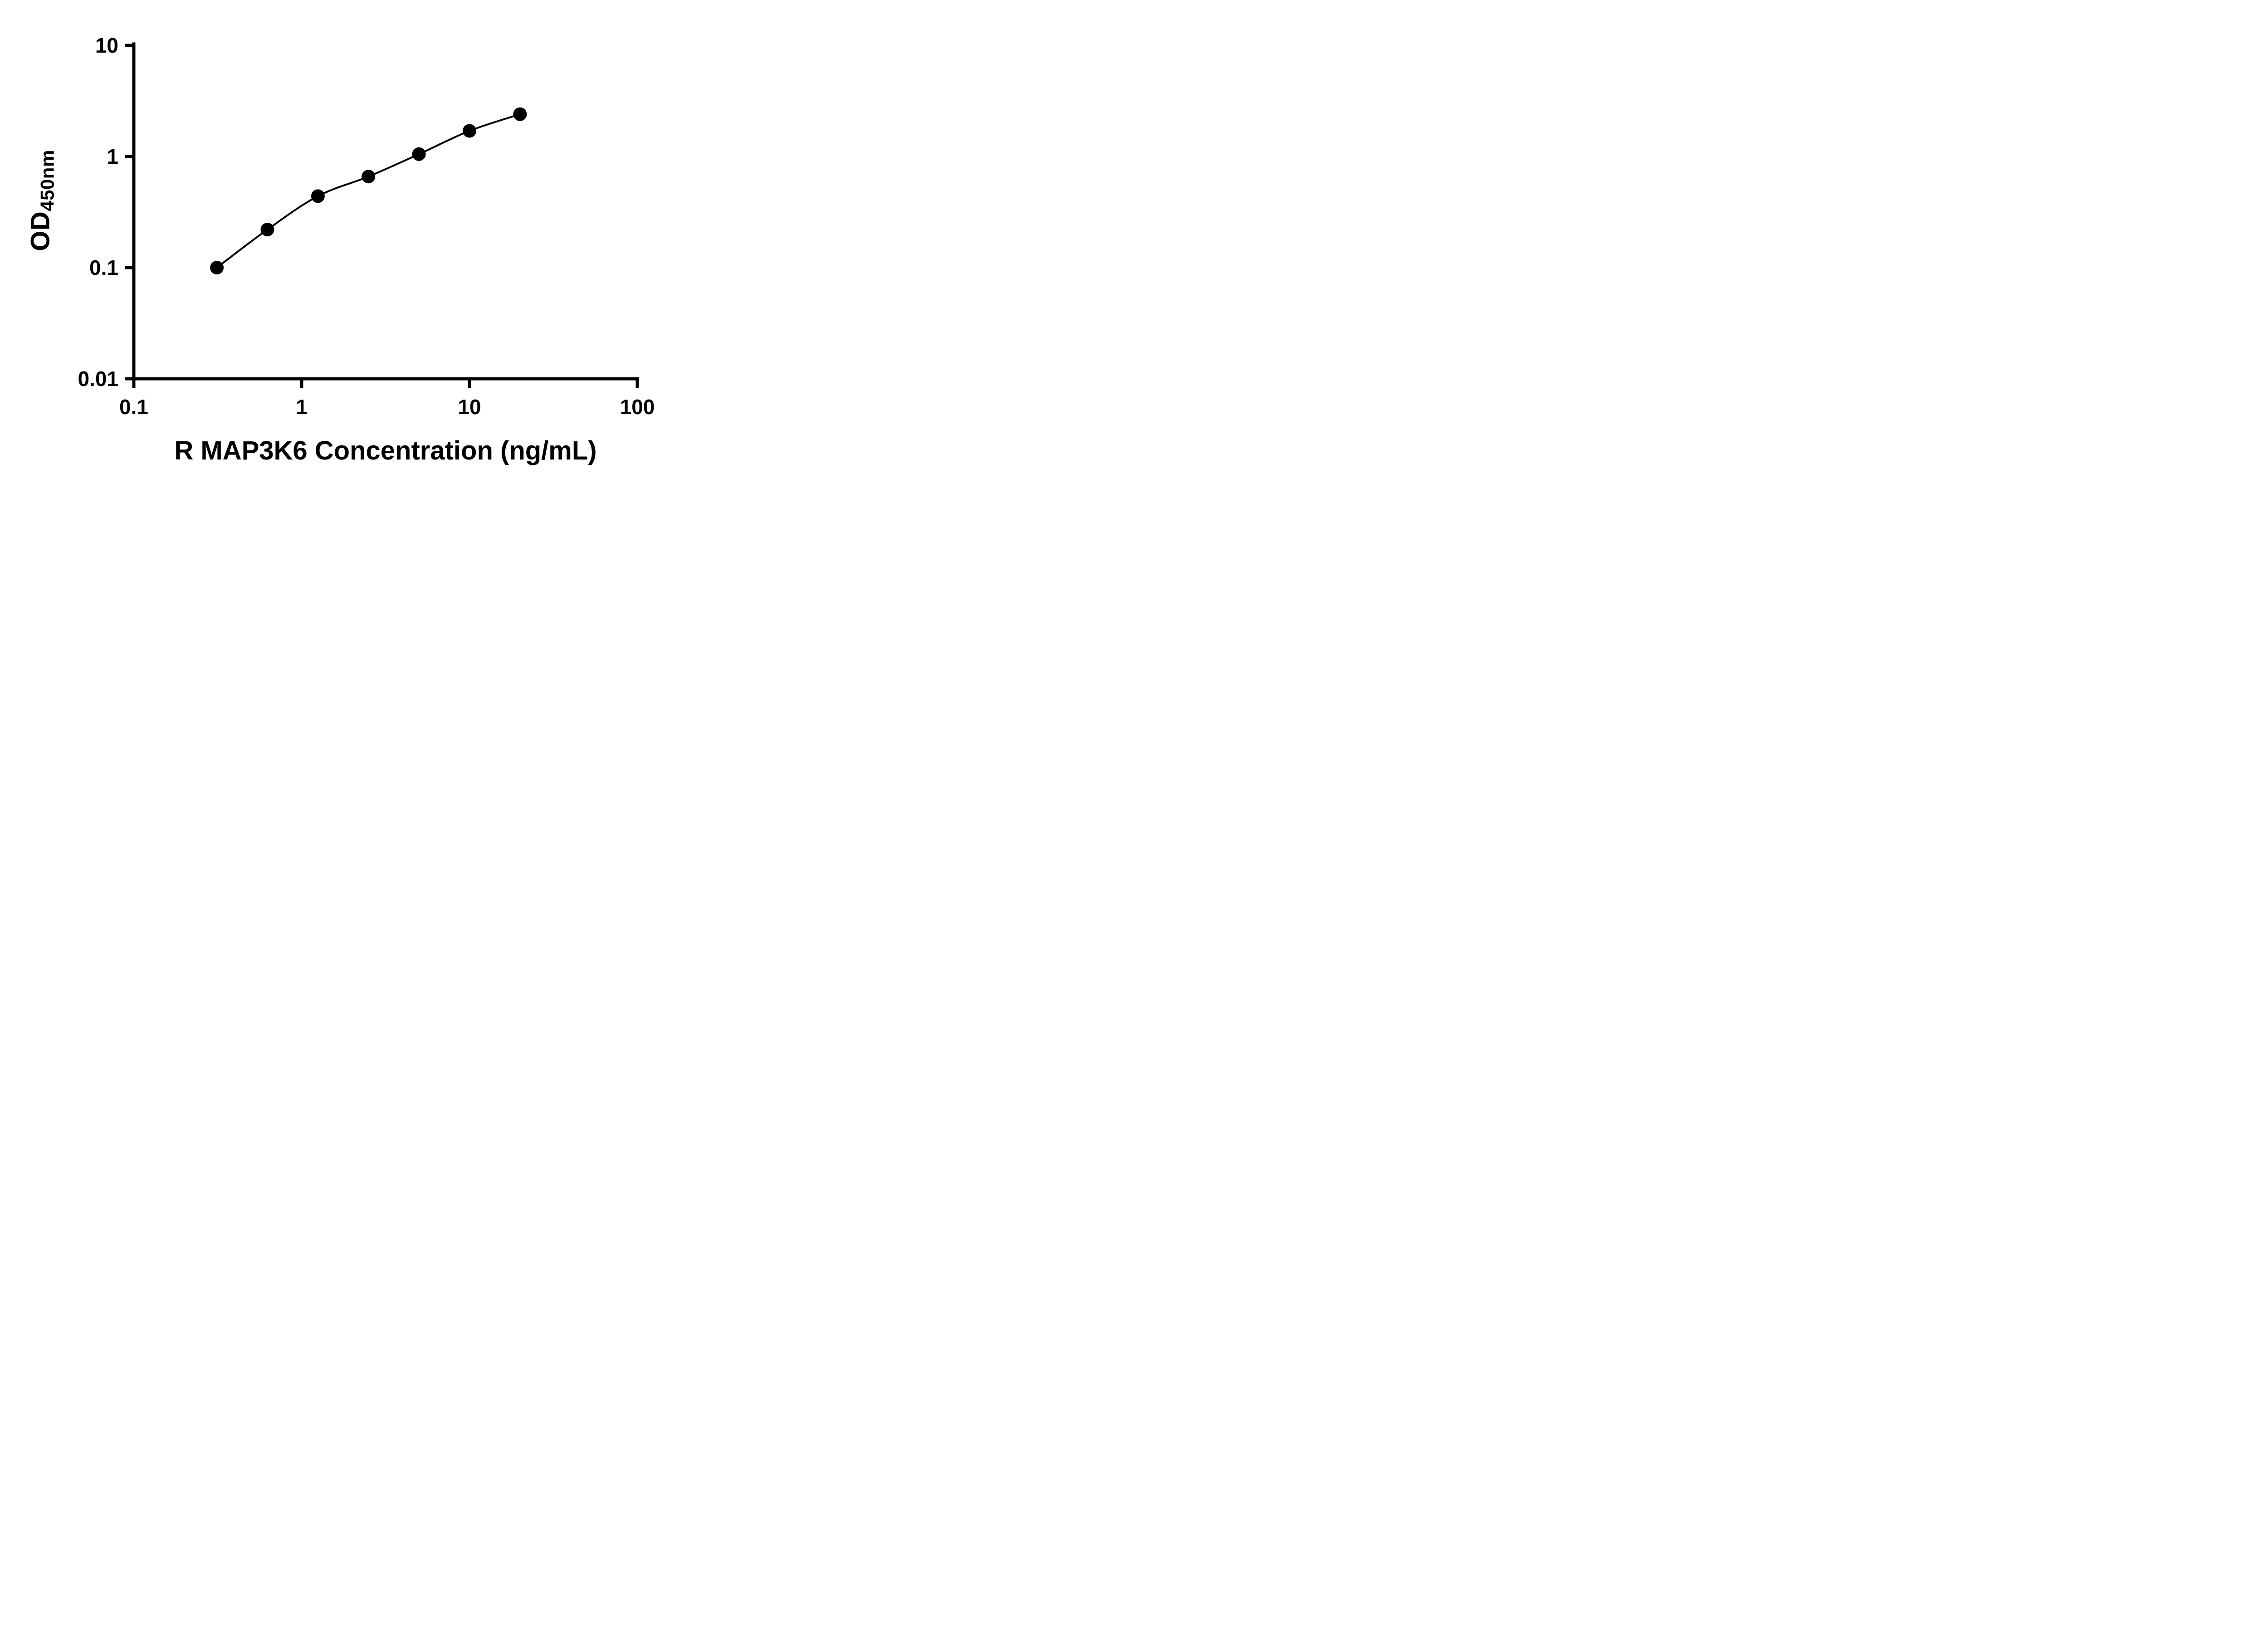 This screenshot has height=1633, width=2268. What do you see at coordinates (40, 231) in the screenshot?
I see `y-axis-label-main: OD` at bounding box center [40, 231].